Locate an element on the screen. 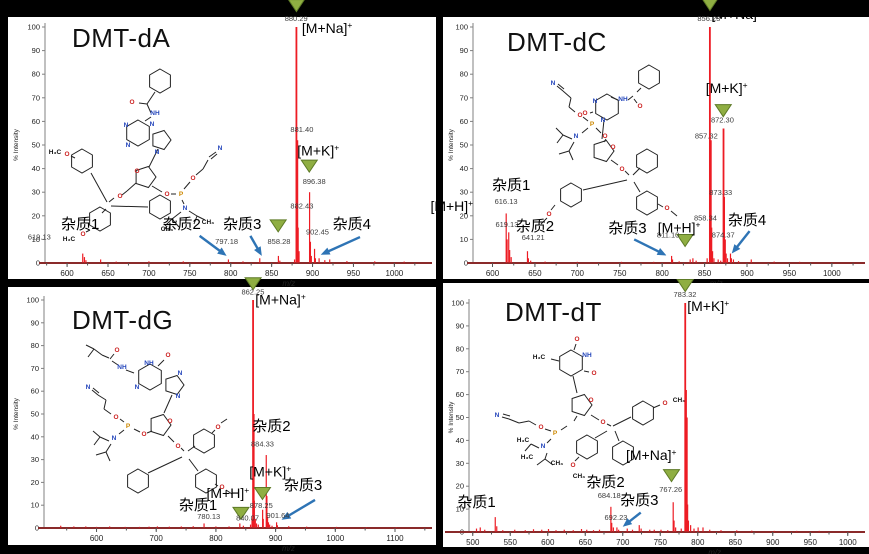  svg-text: 872.30 is located at coordinates (722, 120).